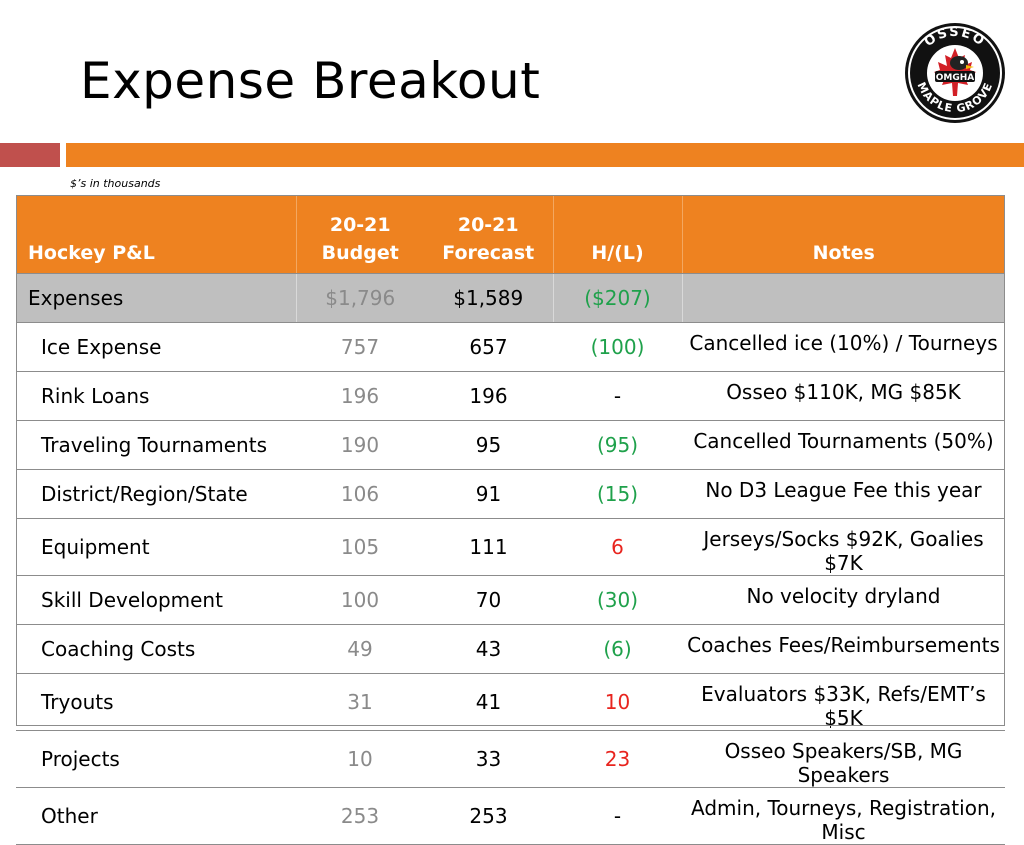 The image size is (1024, 845). Describe the element at coordinates (618, 298) in the screenshot. I see `total-hl: ($207)` at that location.